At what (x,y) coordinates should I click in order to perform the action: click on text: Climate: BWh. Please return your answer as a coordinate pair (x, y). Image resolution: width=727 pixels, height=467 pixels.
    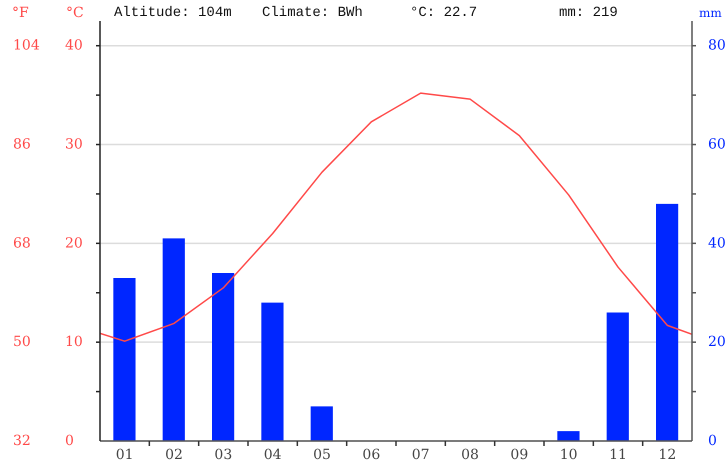
    Looking at the image, I should click on (312, 13).